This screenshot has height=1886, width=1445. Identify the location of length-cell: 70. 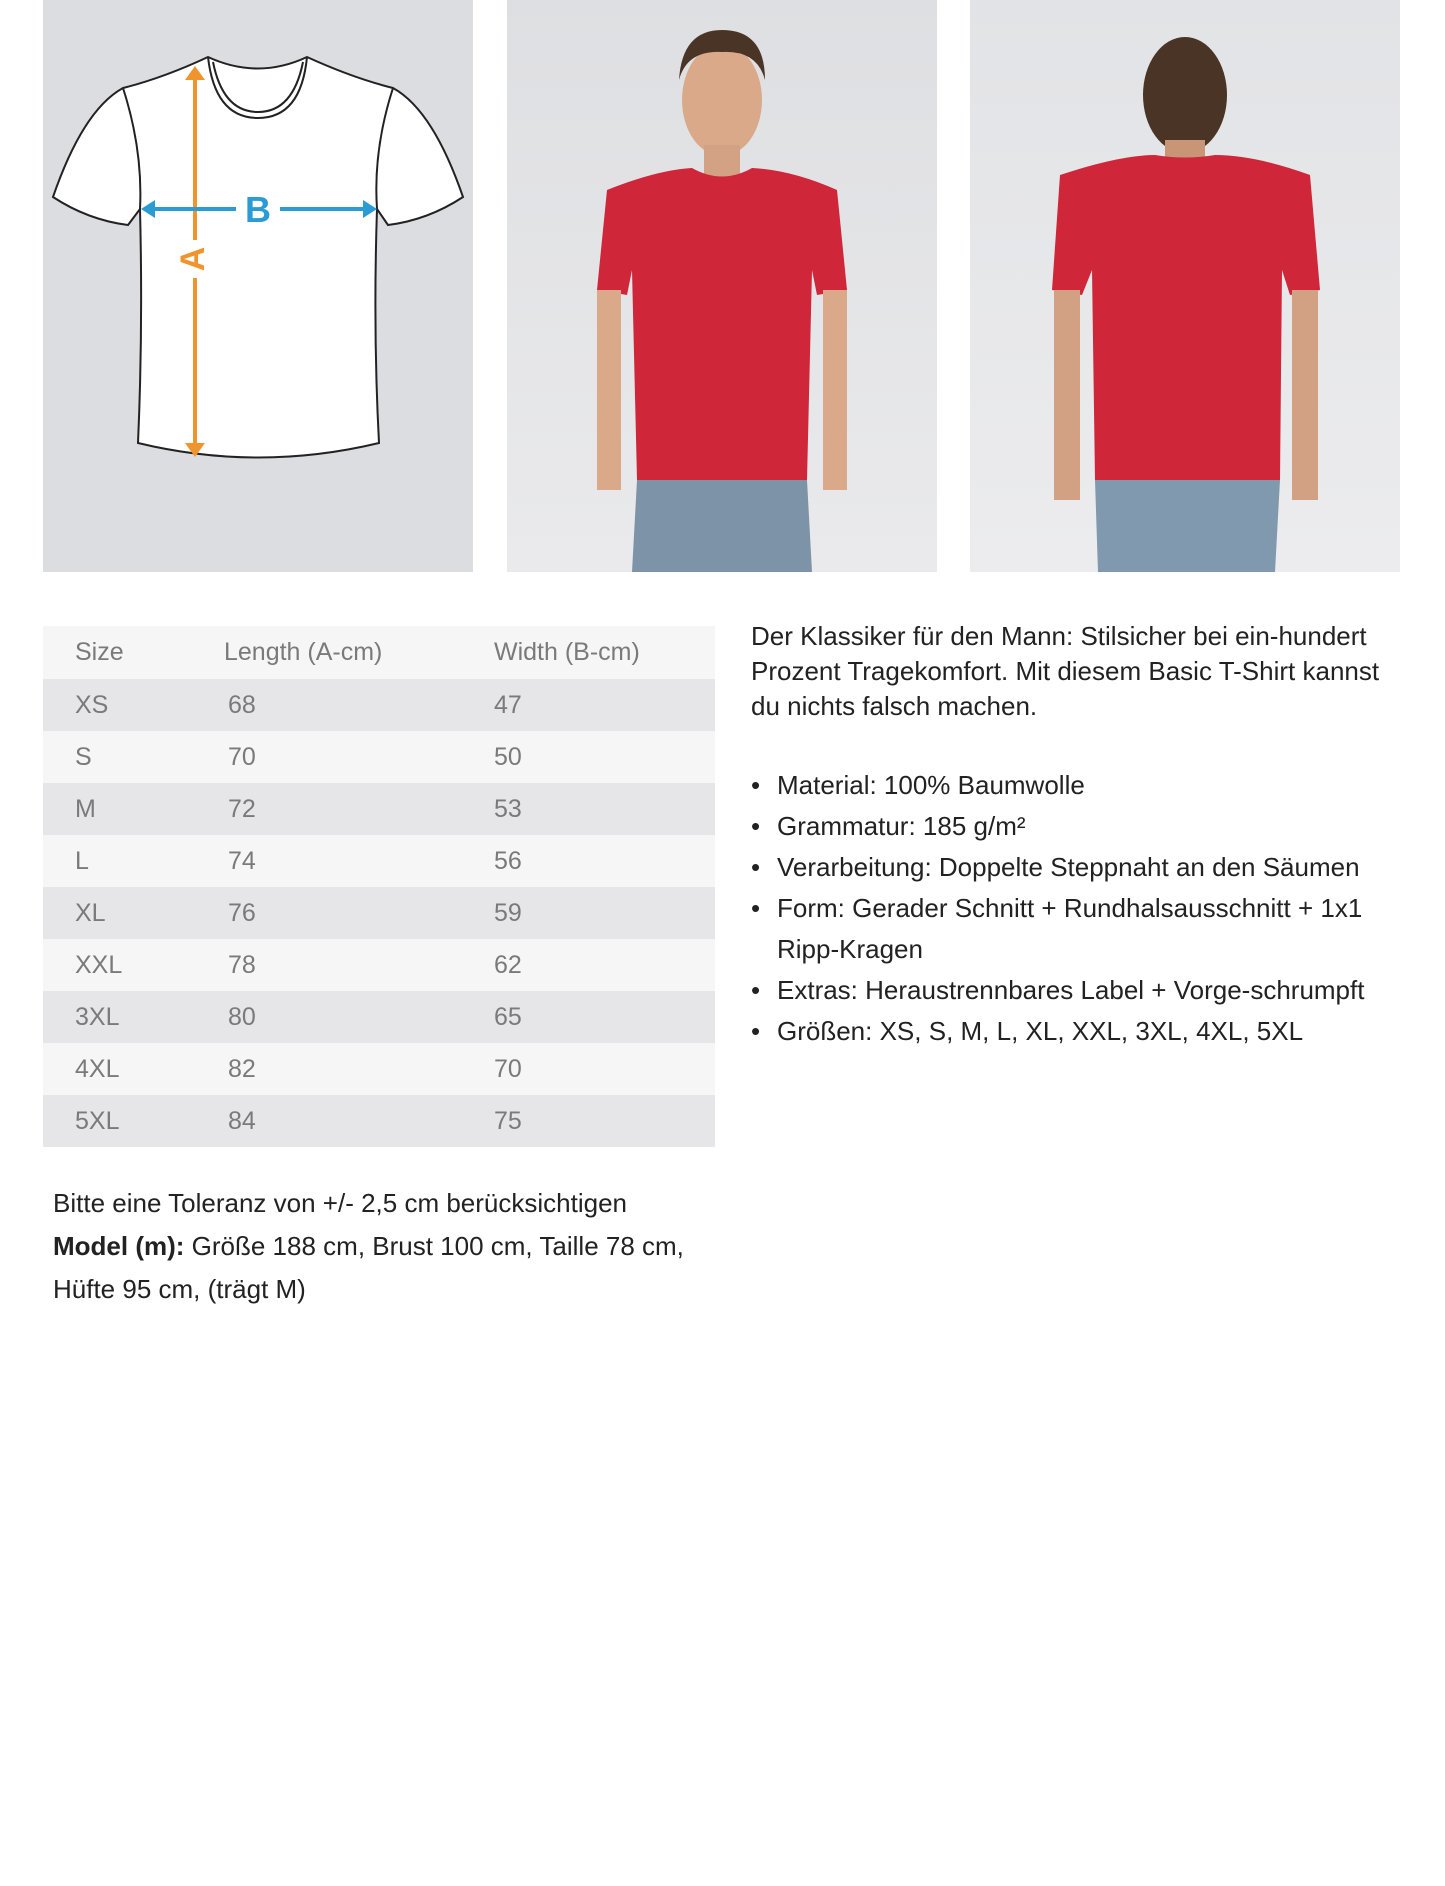
(358, 757).